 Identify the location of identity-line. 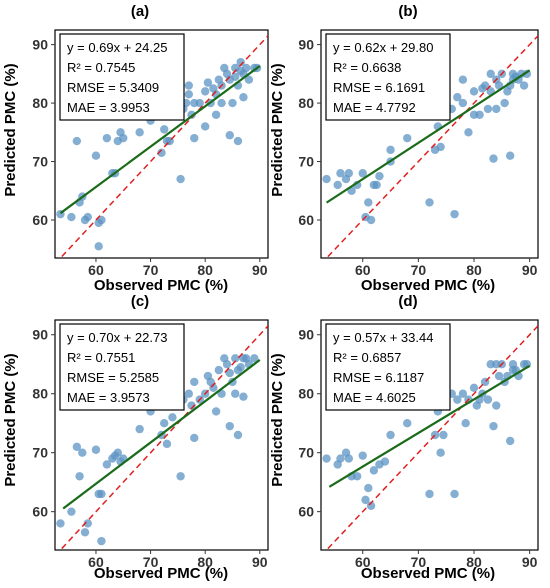
(163, 437).